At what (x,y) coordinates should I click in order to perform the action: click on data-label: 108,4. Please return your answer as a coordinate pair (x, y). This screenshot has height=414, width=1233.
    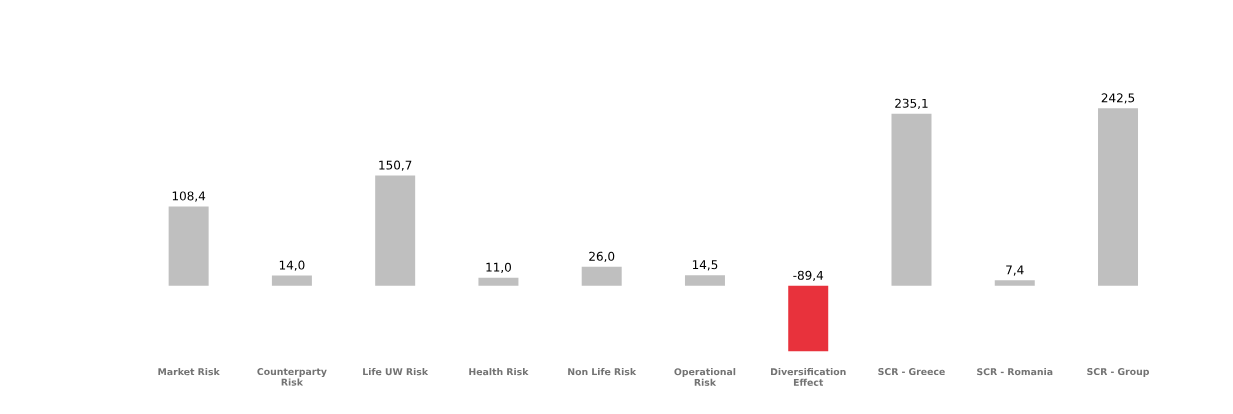
    Looking at the image, I should click on (189, 196).